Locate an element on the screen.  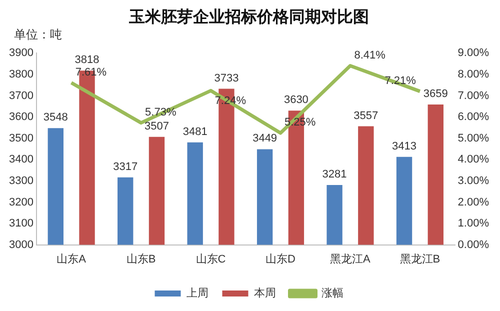
y2-tick-label: 3.00% is located at coordinates (474, 180).